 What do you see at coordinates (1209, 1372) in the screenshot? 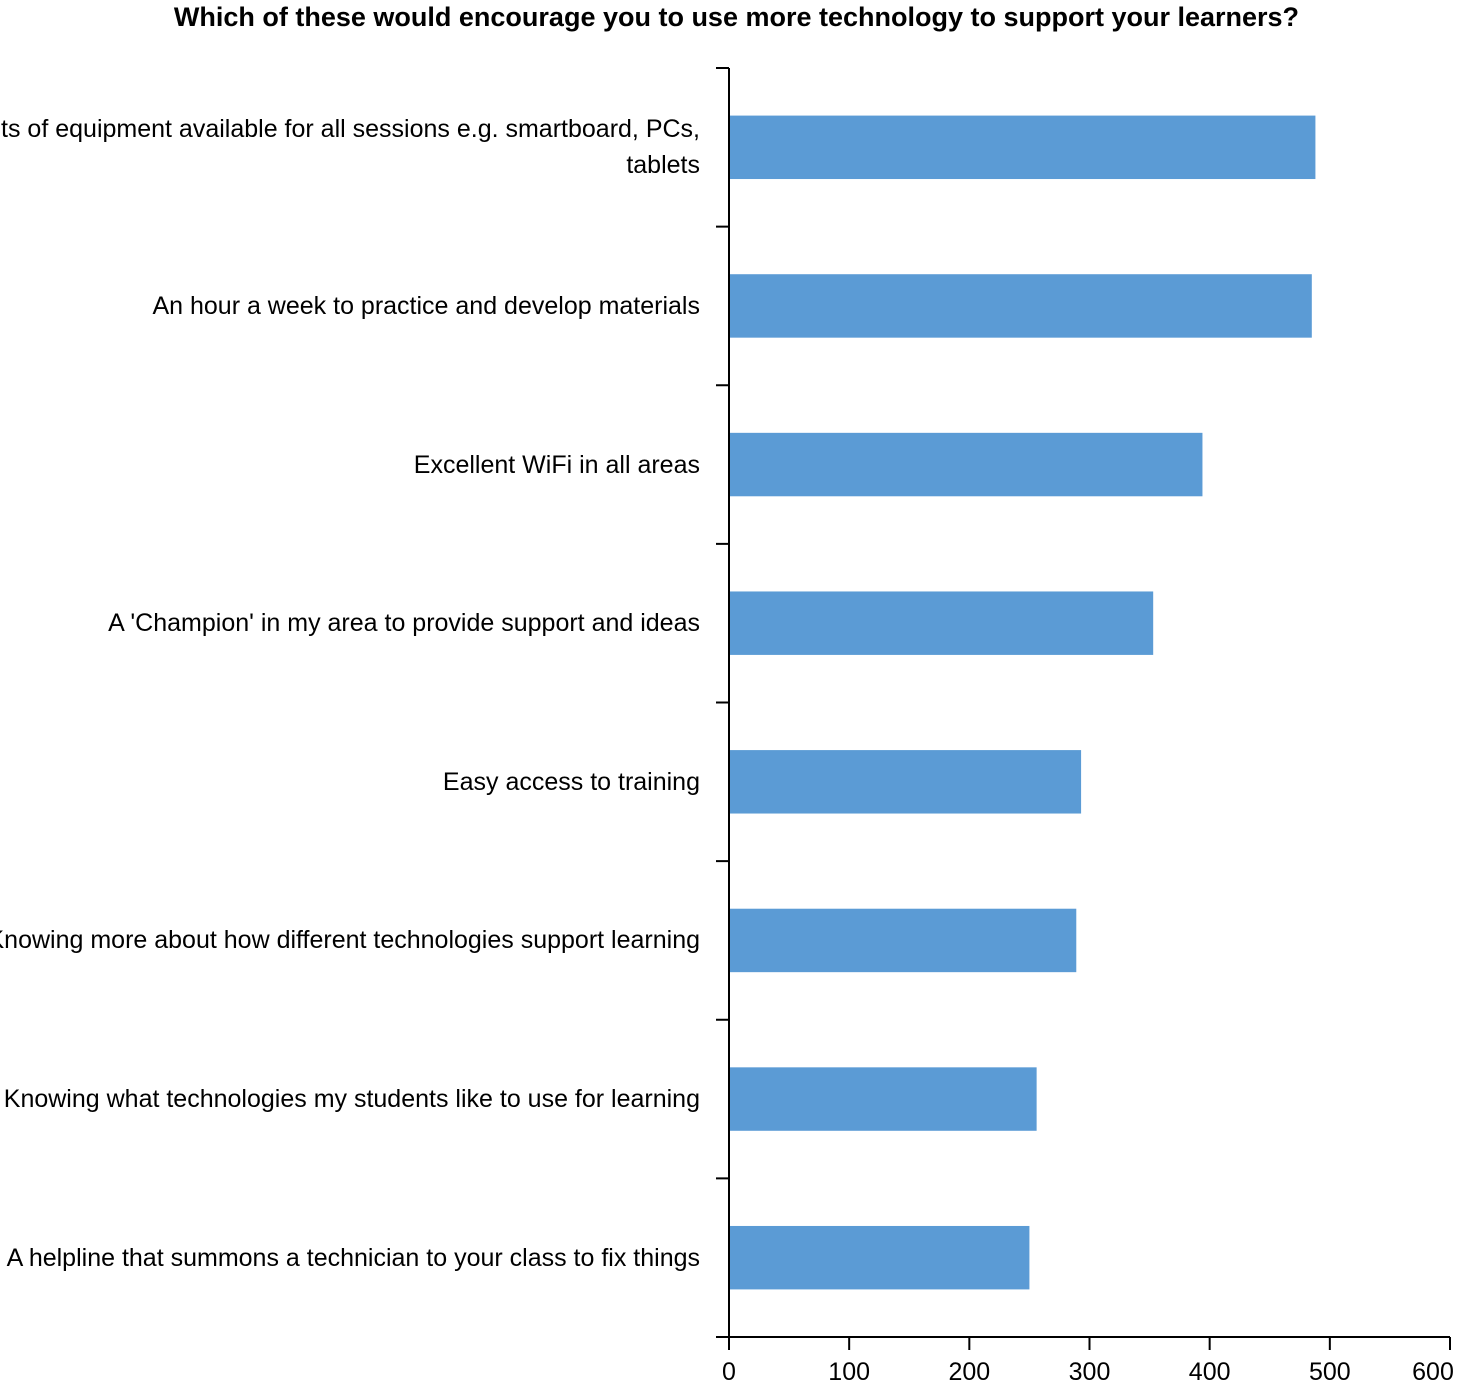
I see `x-tick-label-400: 400` at bounding box center [1209, 1372].